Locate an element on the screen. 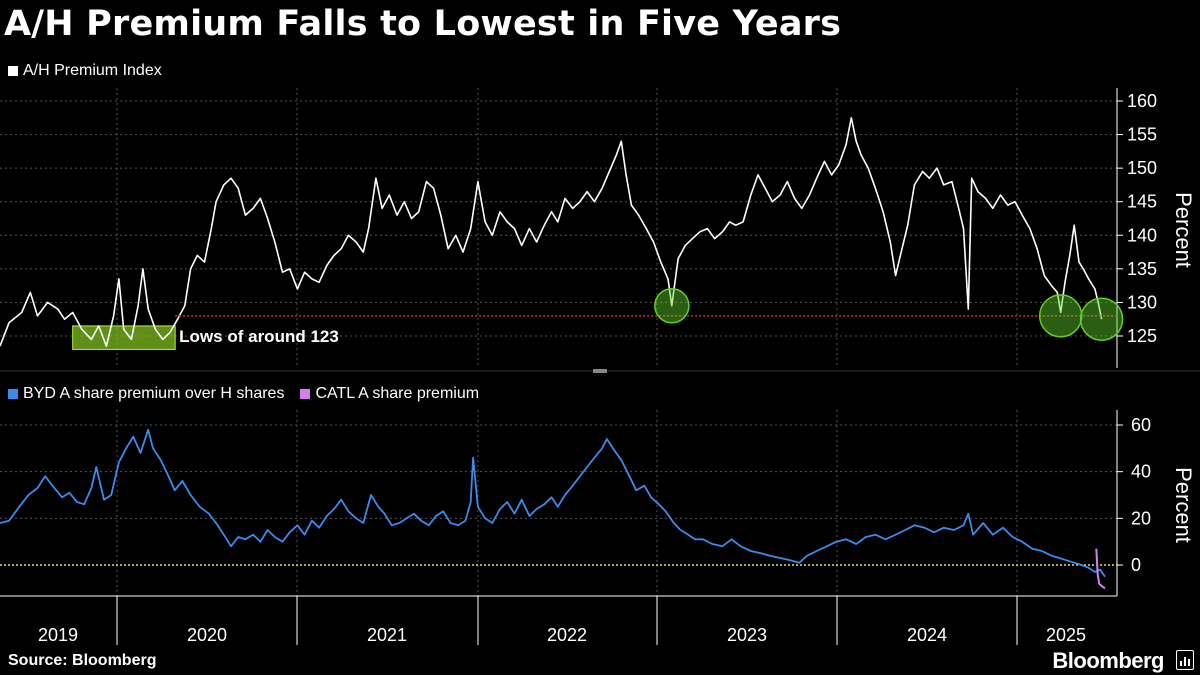 The width and height of the screenshot is (1200, 675). x-axis-label-2022: 2022 is located at coordinates (567, 635).